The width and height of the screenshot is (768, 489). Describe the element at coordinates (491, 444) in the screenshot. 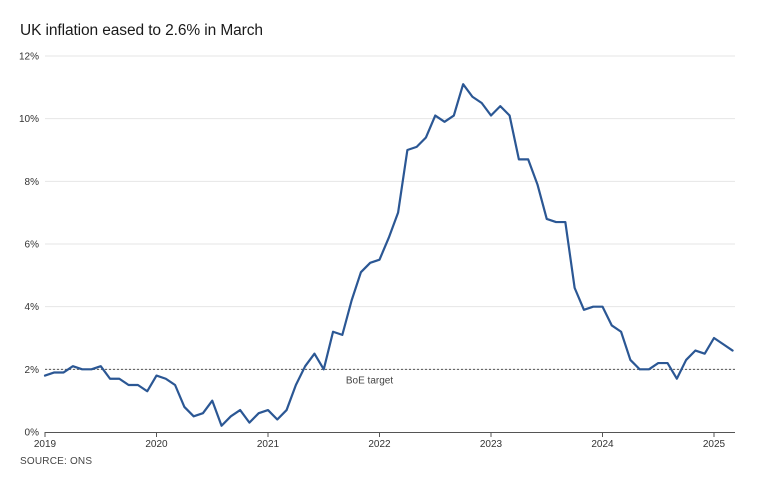

I see `x-tick-label: 2023` at that location.